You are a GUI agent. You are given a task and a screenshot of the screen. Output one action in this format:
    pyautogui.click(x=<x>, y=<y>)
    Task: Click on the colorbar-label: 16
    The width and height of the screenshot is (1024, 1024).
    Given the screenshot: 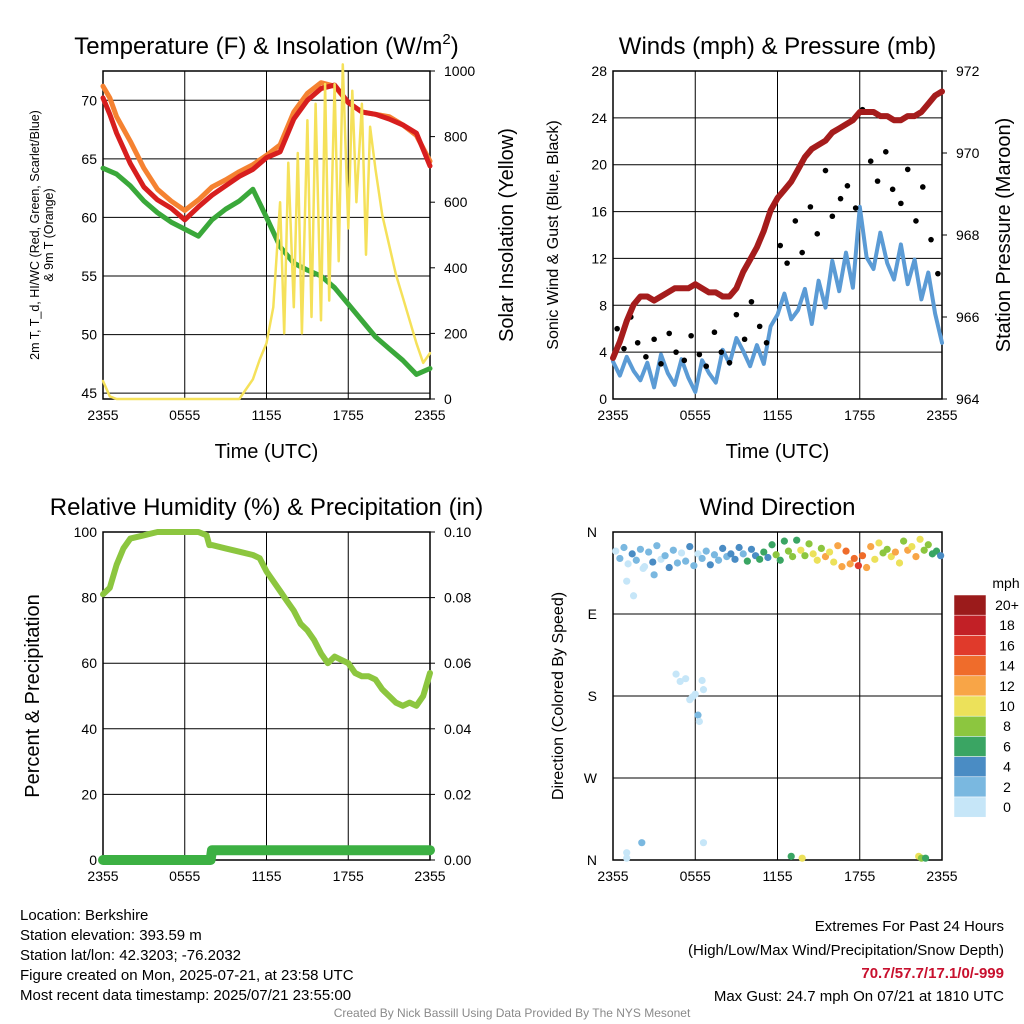 What is the action you would take?
    pyautogui.click(x=1007, y=645)
    